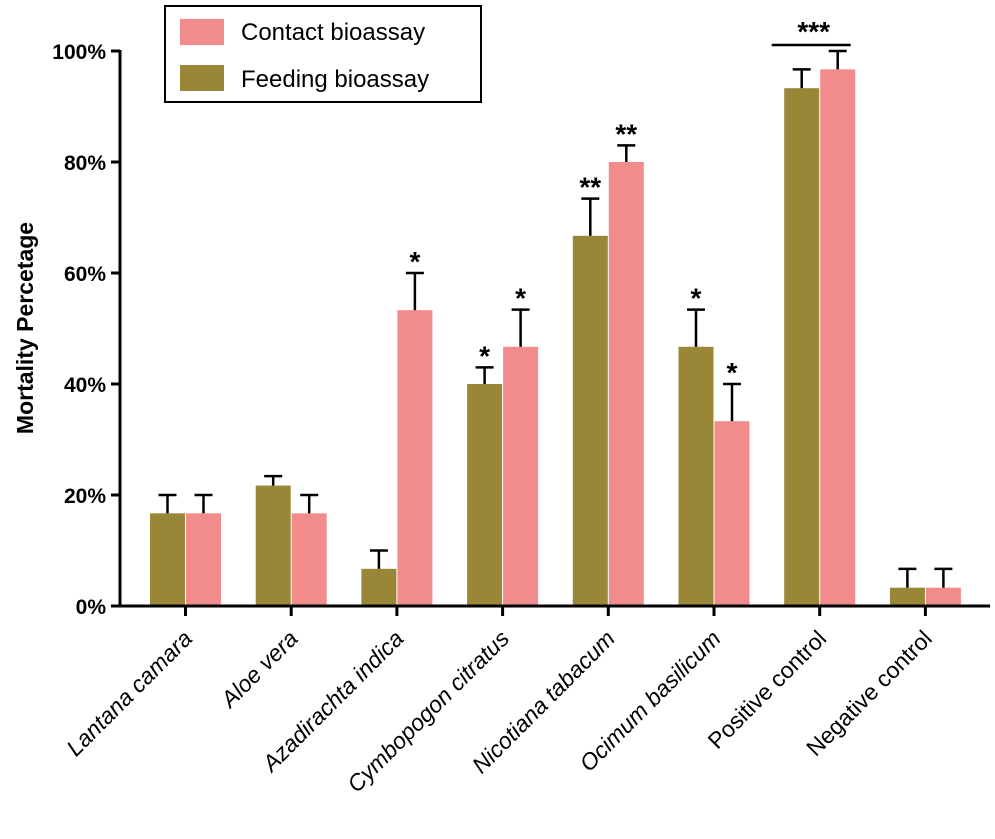 This screenshot has width=995, height=839. I want to click on group-significance-label: ***, so click(813, 31).